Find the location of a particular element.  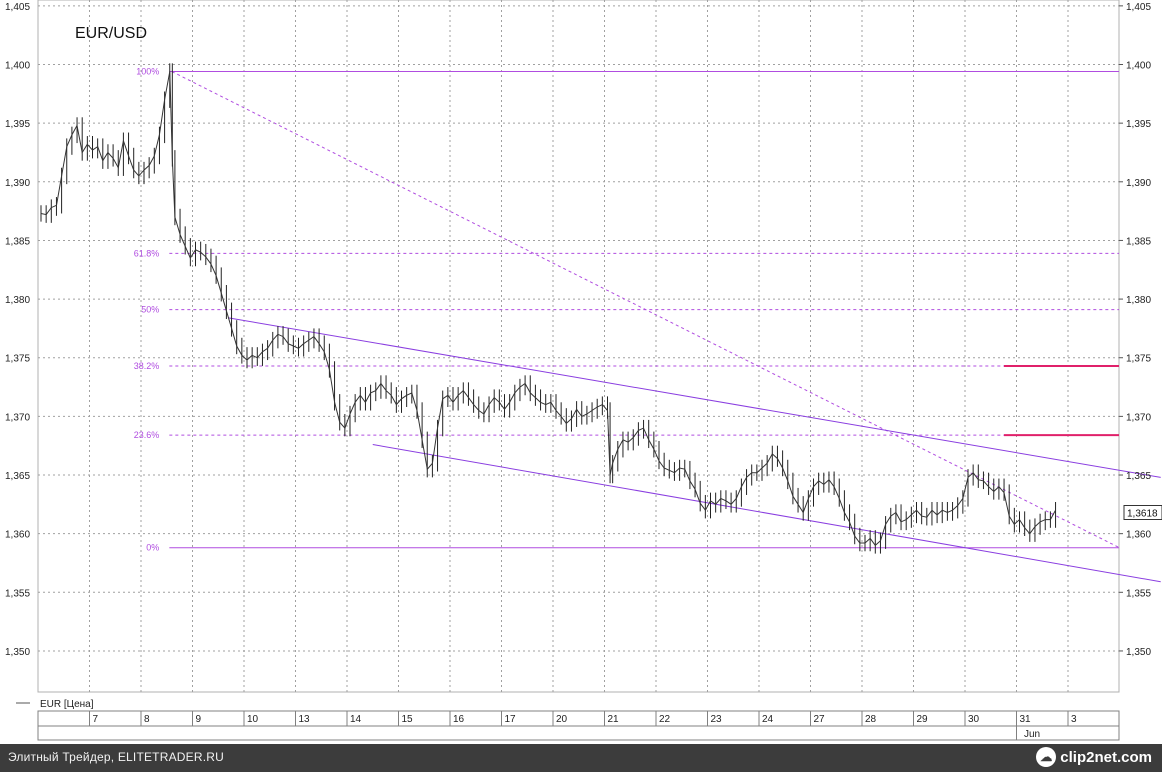

x-tick-label: 10 is located at coordinates (253, 719).